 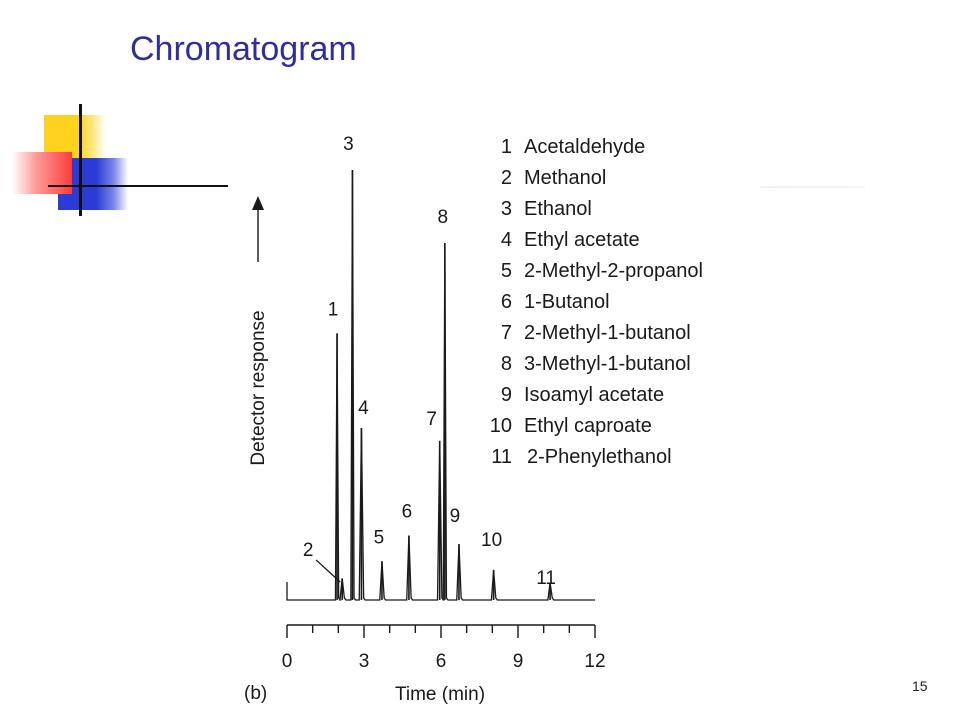 I want to click on x-tick-label: 3, so click(x=364, y=661).